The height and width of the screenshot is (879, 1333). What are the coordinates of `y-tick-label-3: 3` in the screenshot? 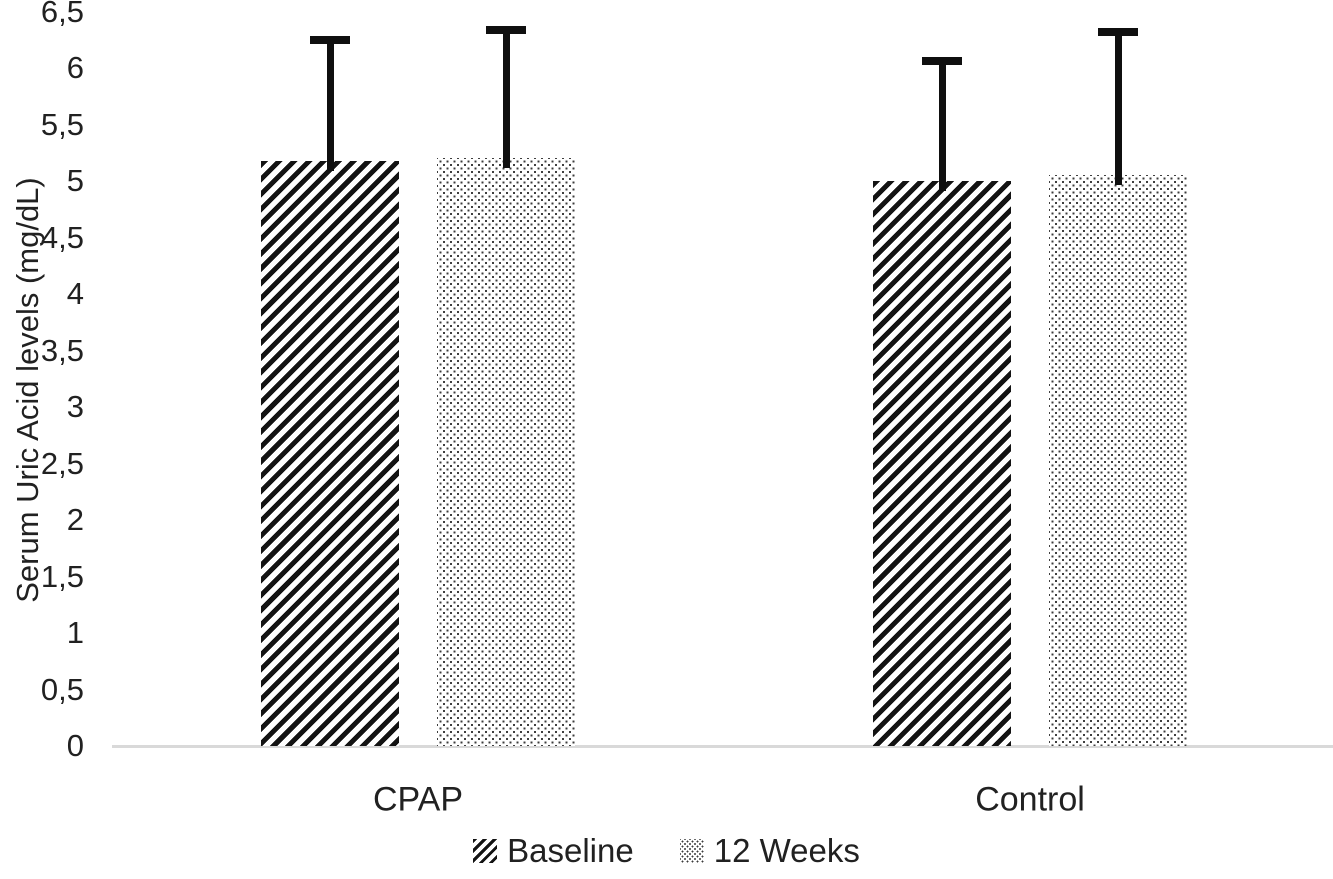 It's located at (75, 406).